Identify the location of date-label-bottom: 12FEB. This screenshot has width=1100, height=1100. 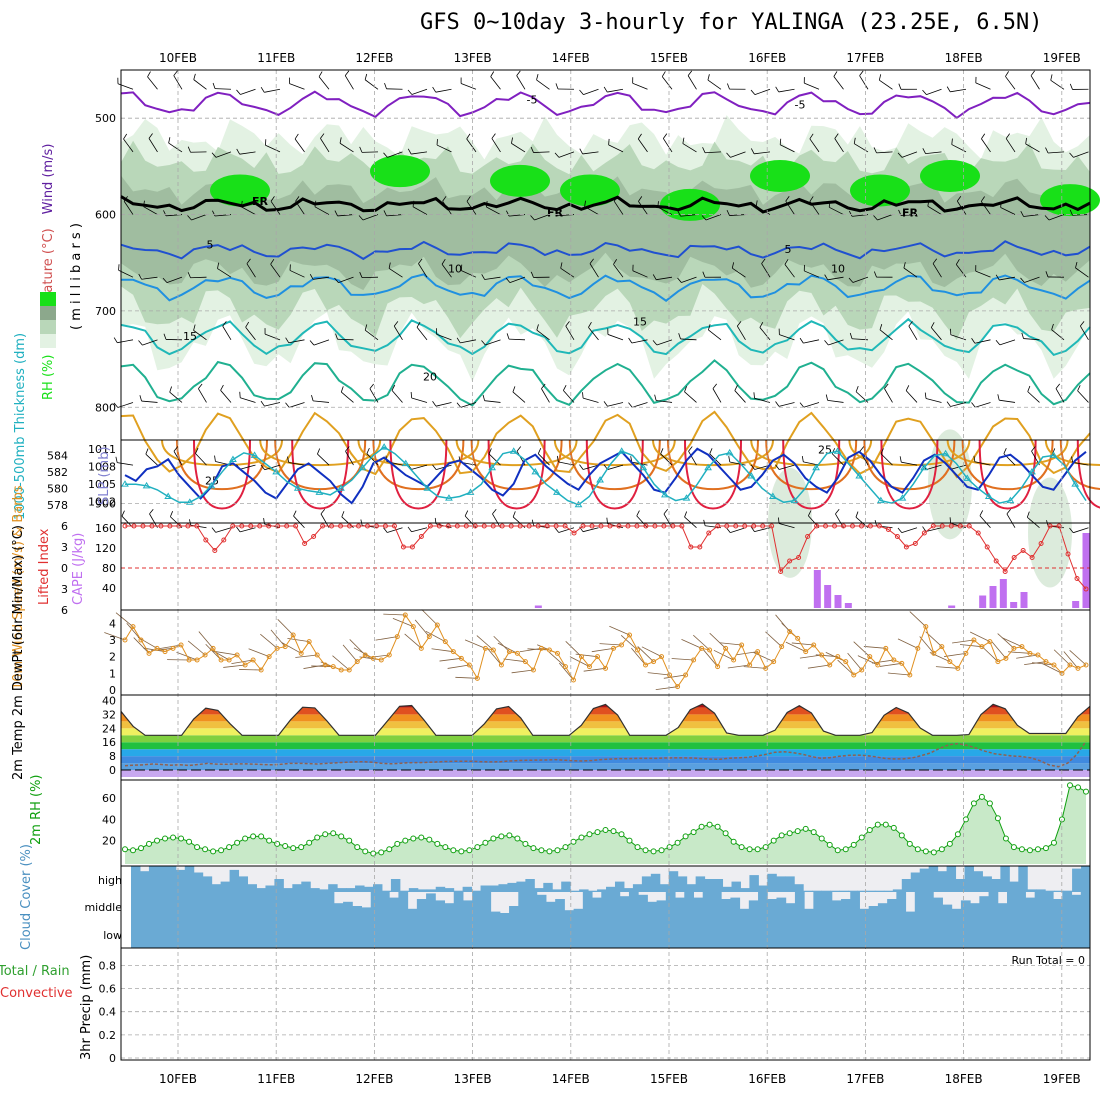
(374, 1079).